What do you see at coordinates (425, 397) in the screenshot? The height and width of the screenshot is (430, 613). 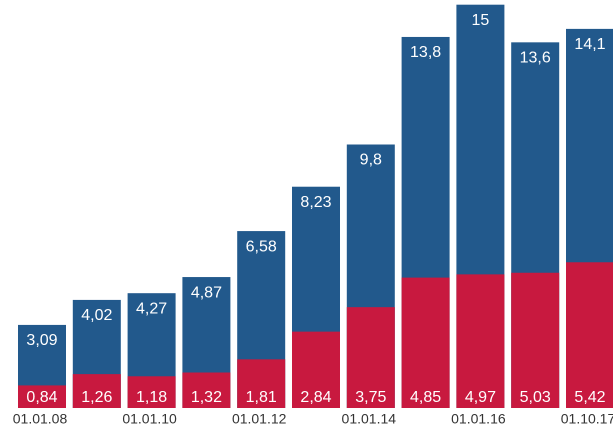 I see `value-label: 4,85` at bounding box center [425, 397].